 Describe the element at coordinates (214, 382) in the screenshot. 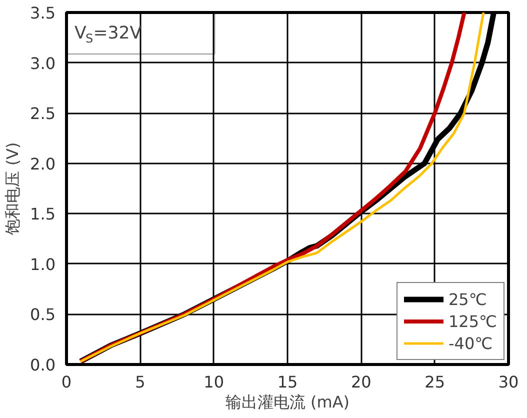

I see `x-tick-label: 10` at that location.